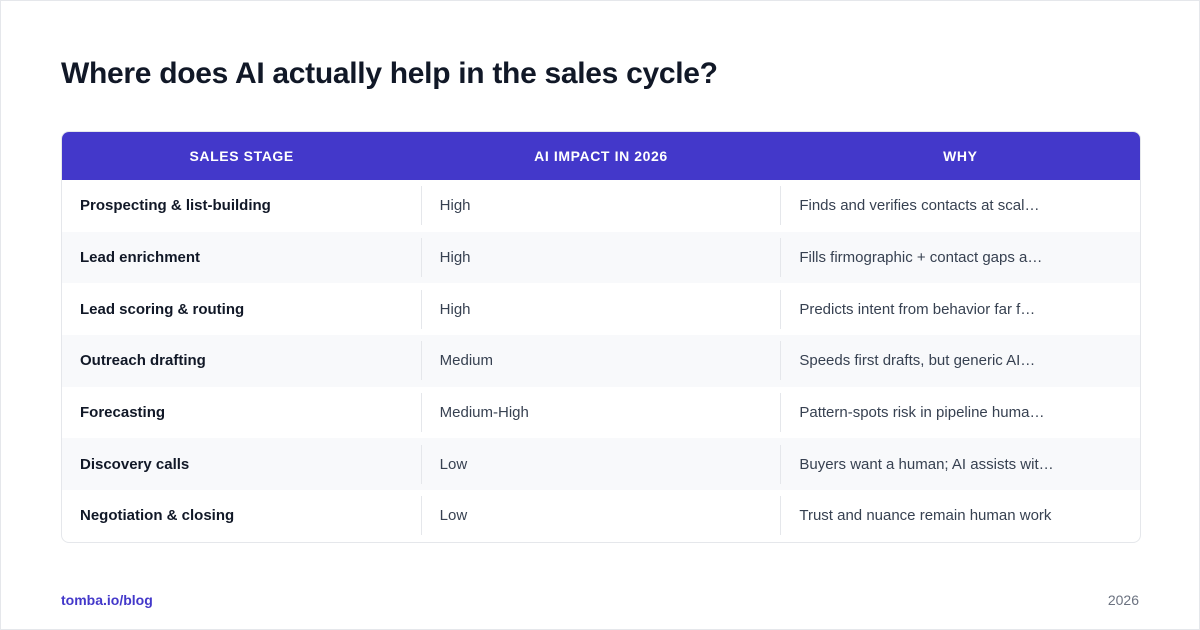 This screenshot has width=1200, height=630. I want to click on impact-cell: Medium, so click(600, 361).